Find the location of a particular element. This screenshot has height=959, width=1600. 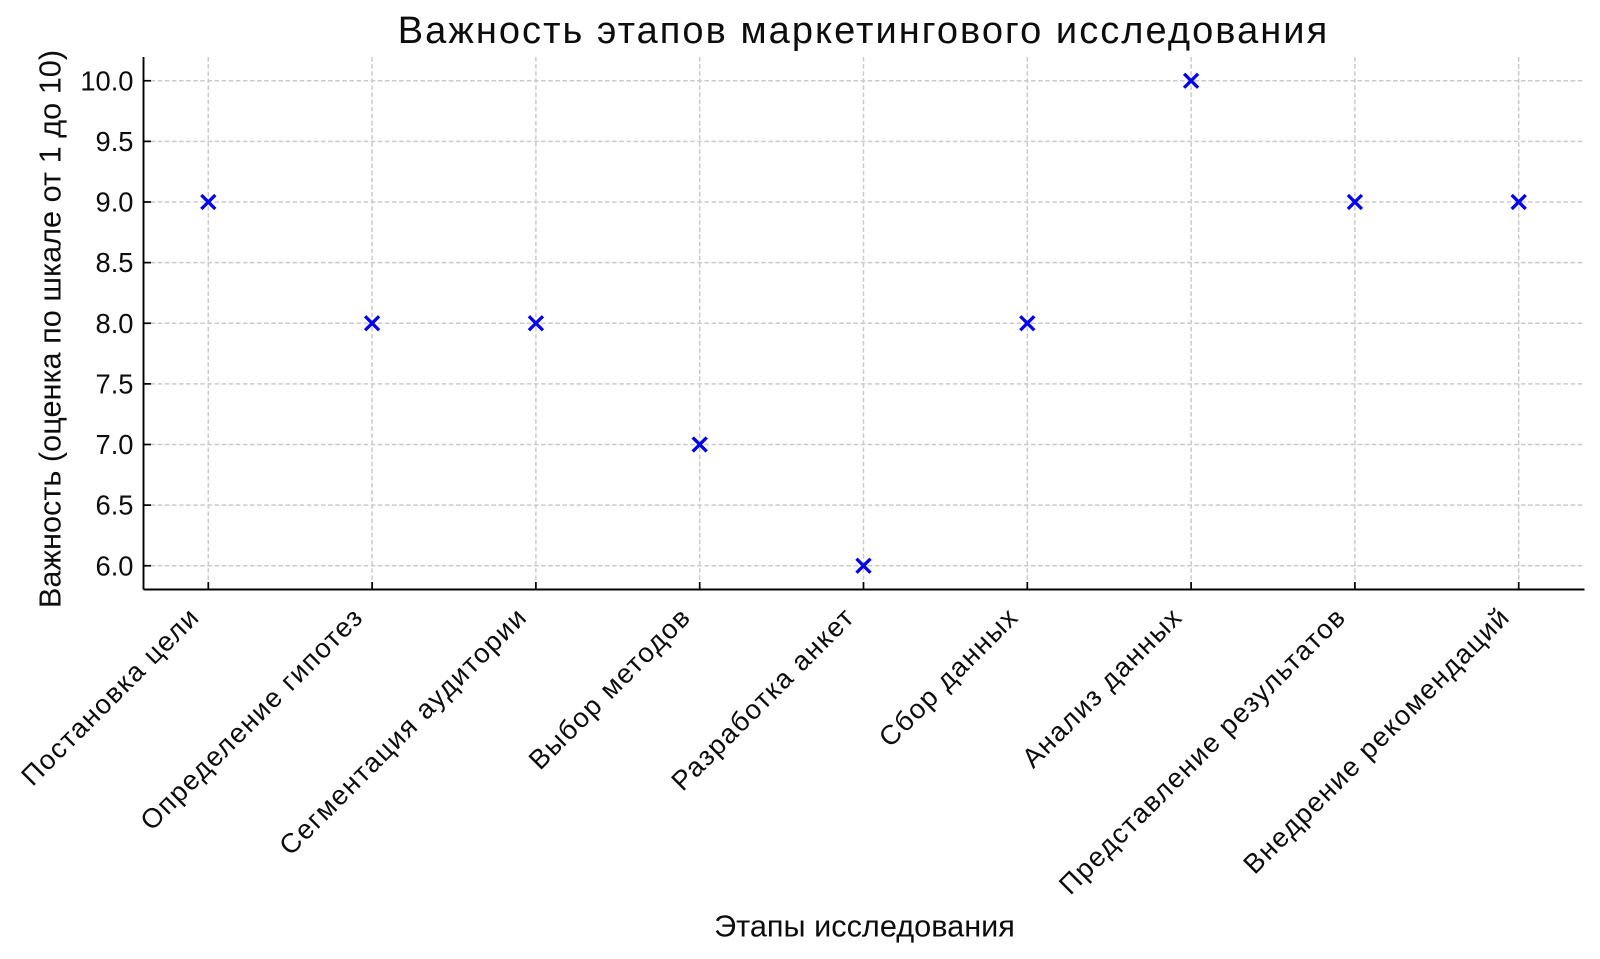

svg-text: 9.0 is located at coordinates (115, 202).